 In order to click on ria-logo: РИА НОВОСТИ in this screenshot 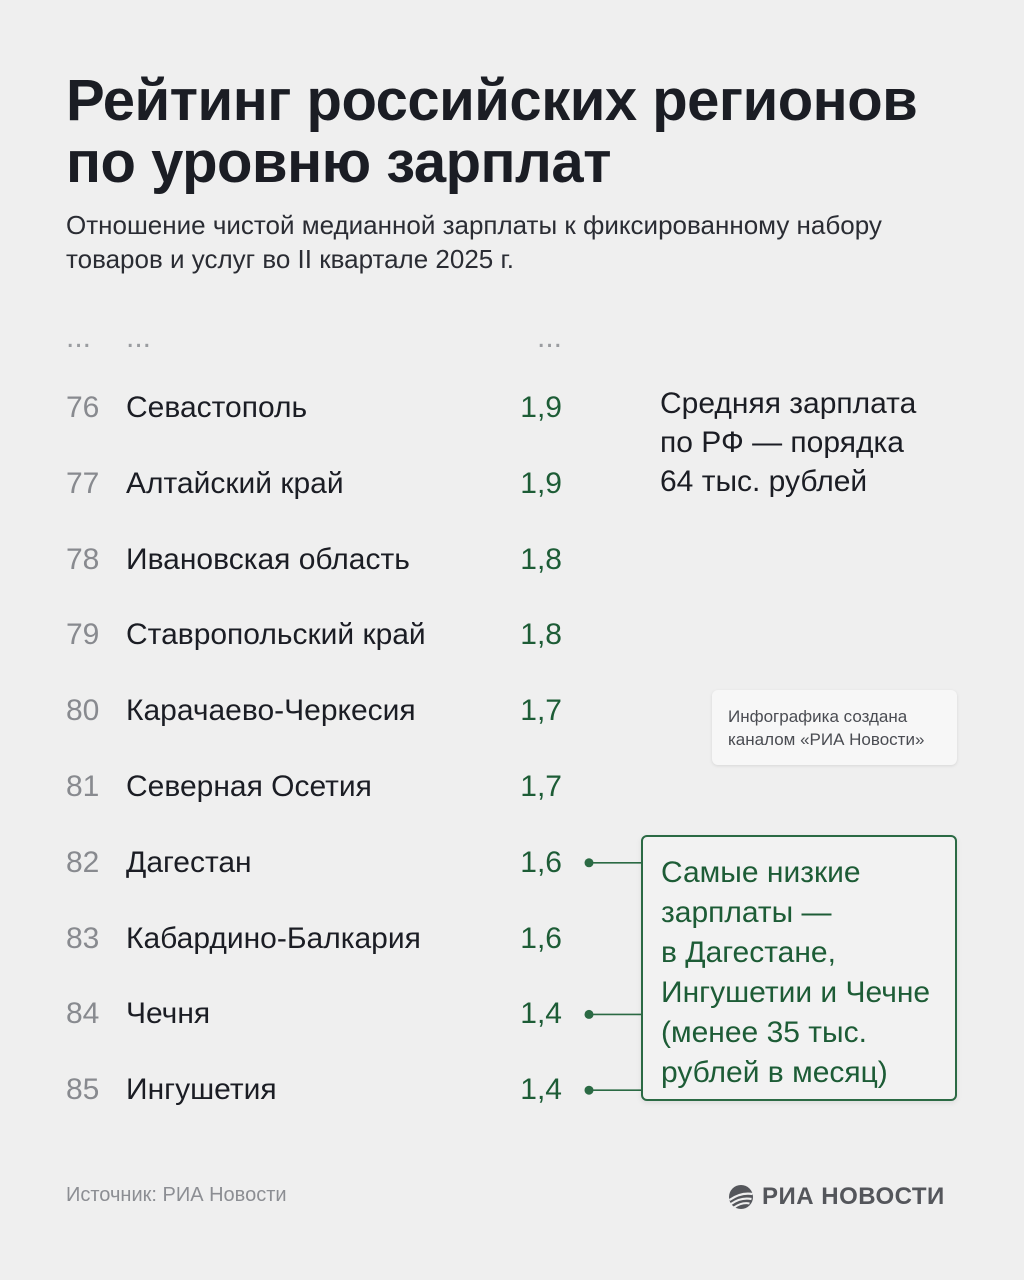, I will do `click(836, 1197)`.